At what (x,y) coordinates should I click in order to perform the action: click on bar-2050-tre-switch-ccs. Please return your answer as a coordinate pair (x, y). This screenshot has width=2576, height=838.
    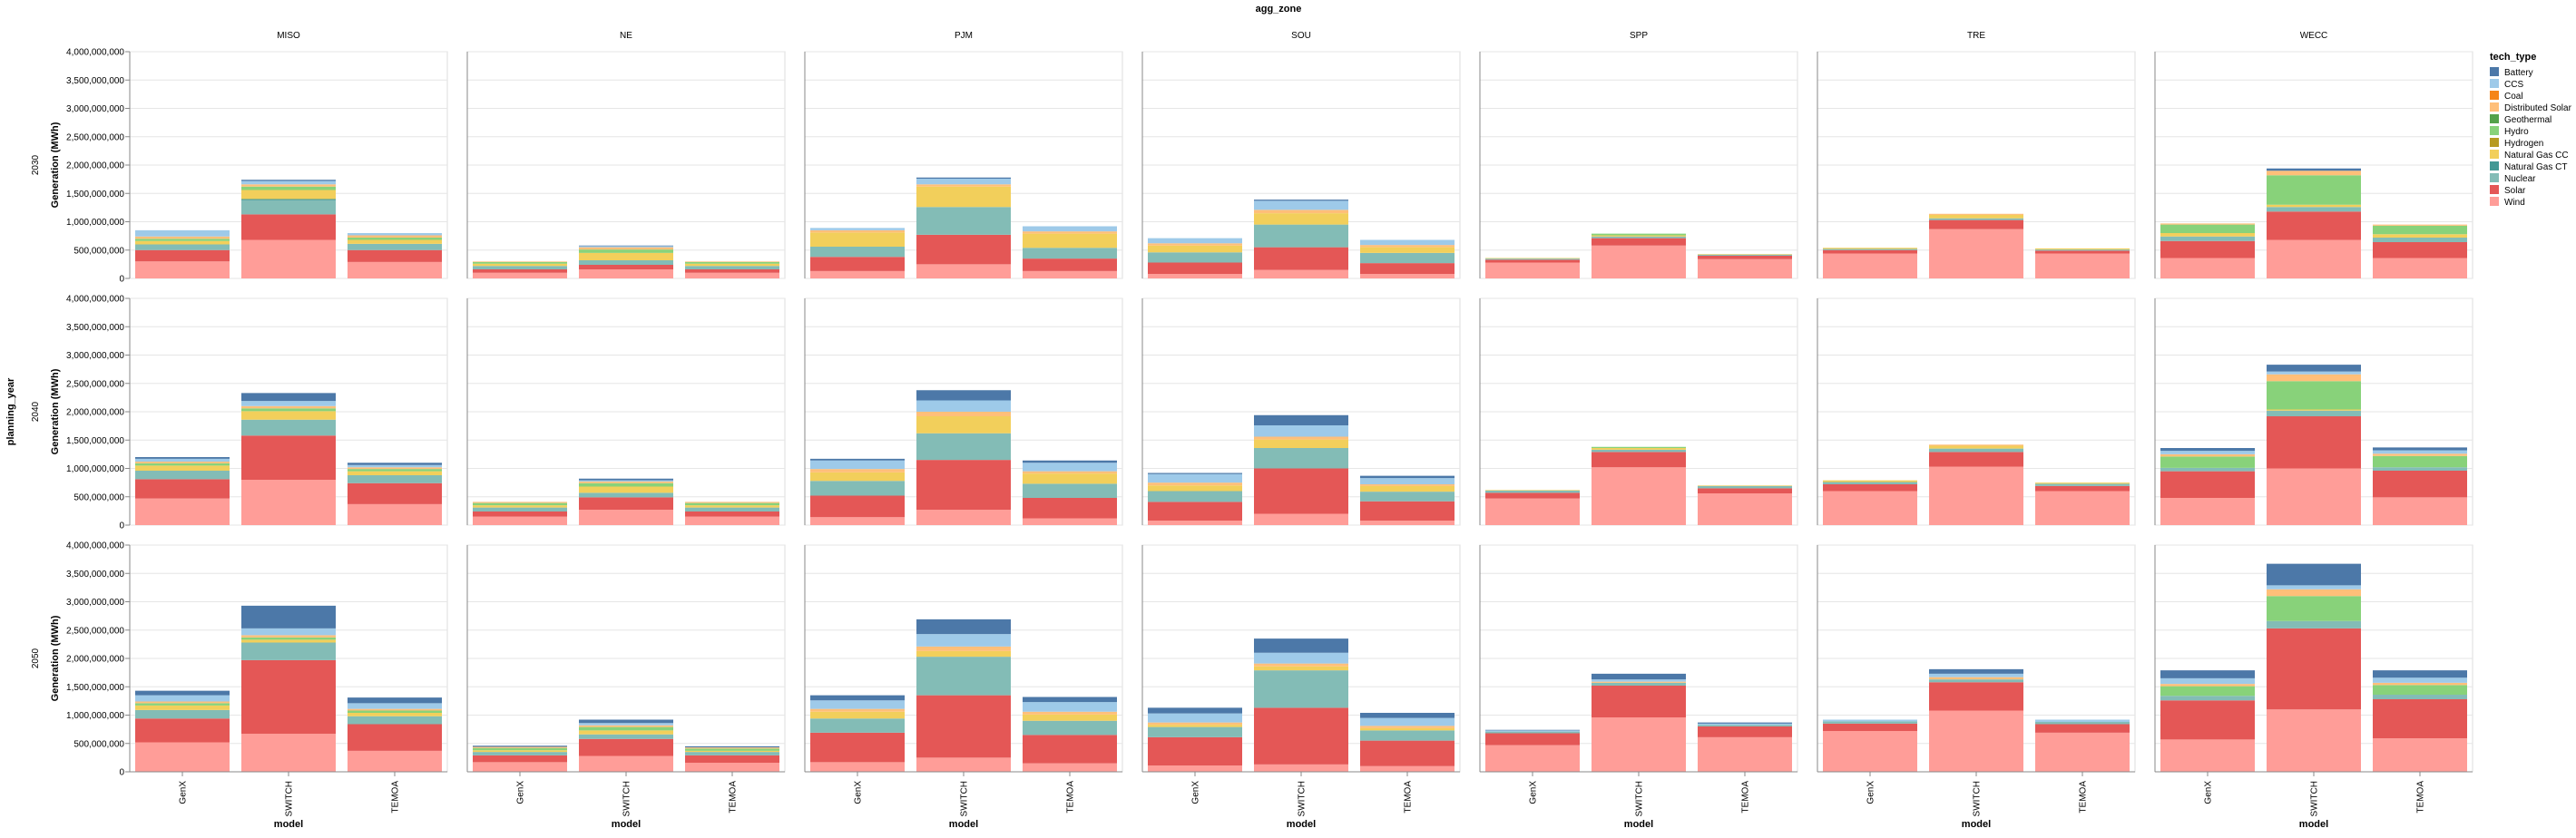
    Looking at the image, I should click on (1976, 675).